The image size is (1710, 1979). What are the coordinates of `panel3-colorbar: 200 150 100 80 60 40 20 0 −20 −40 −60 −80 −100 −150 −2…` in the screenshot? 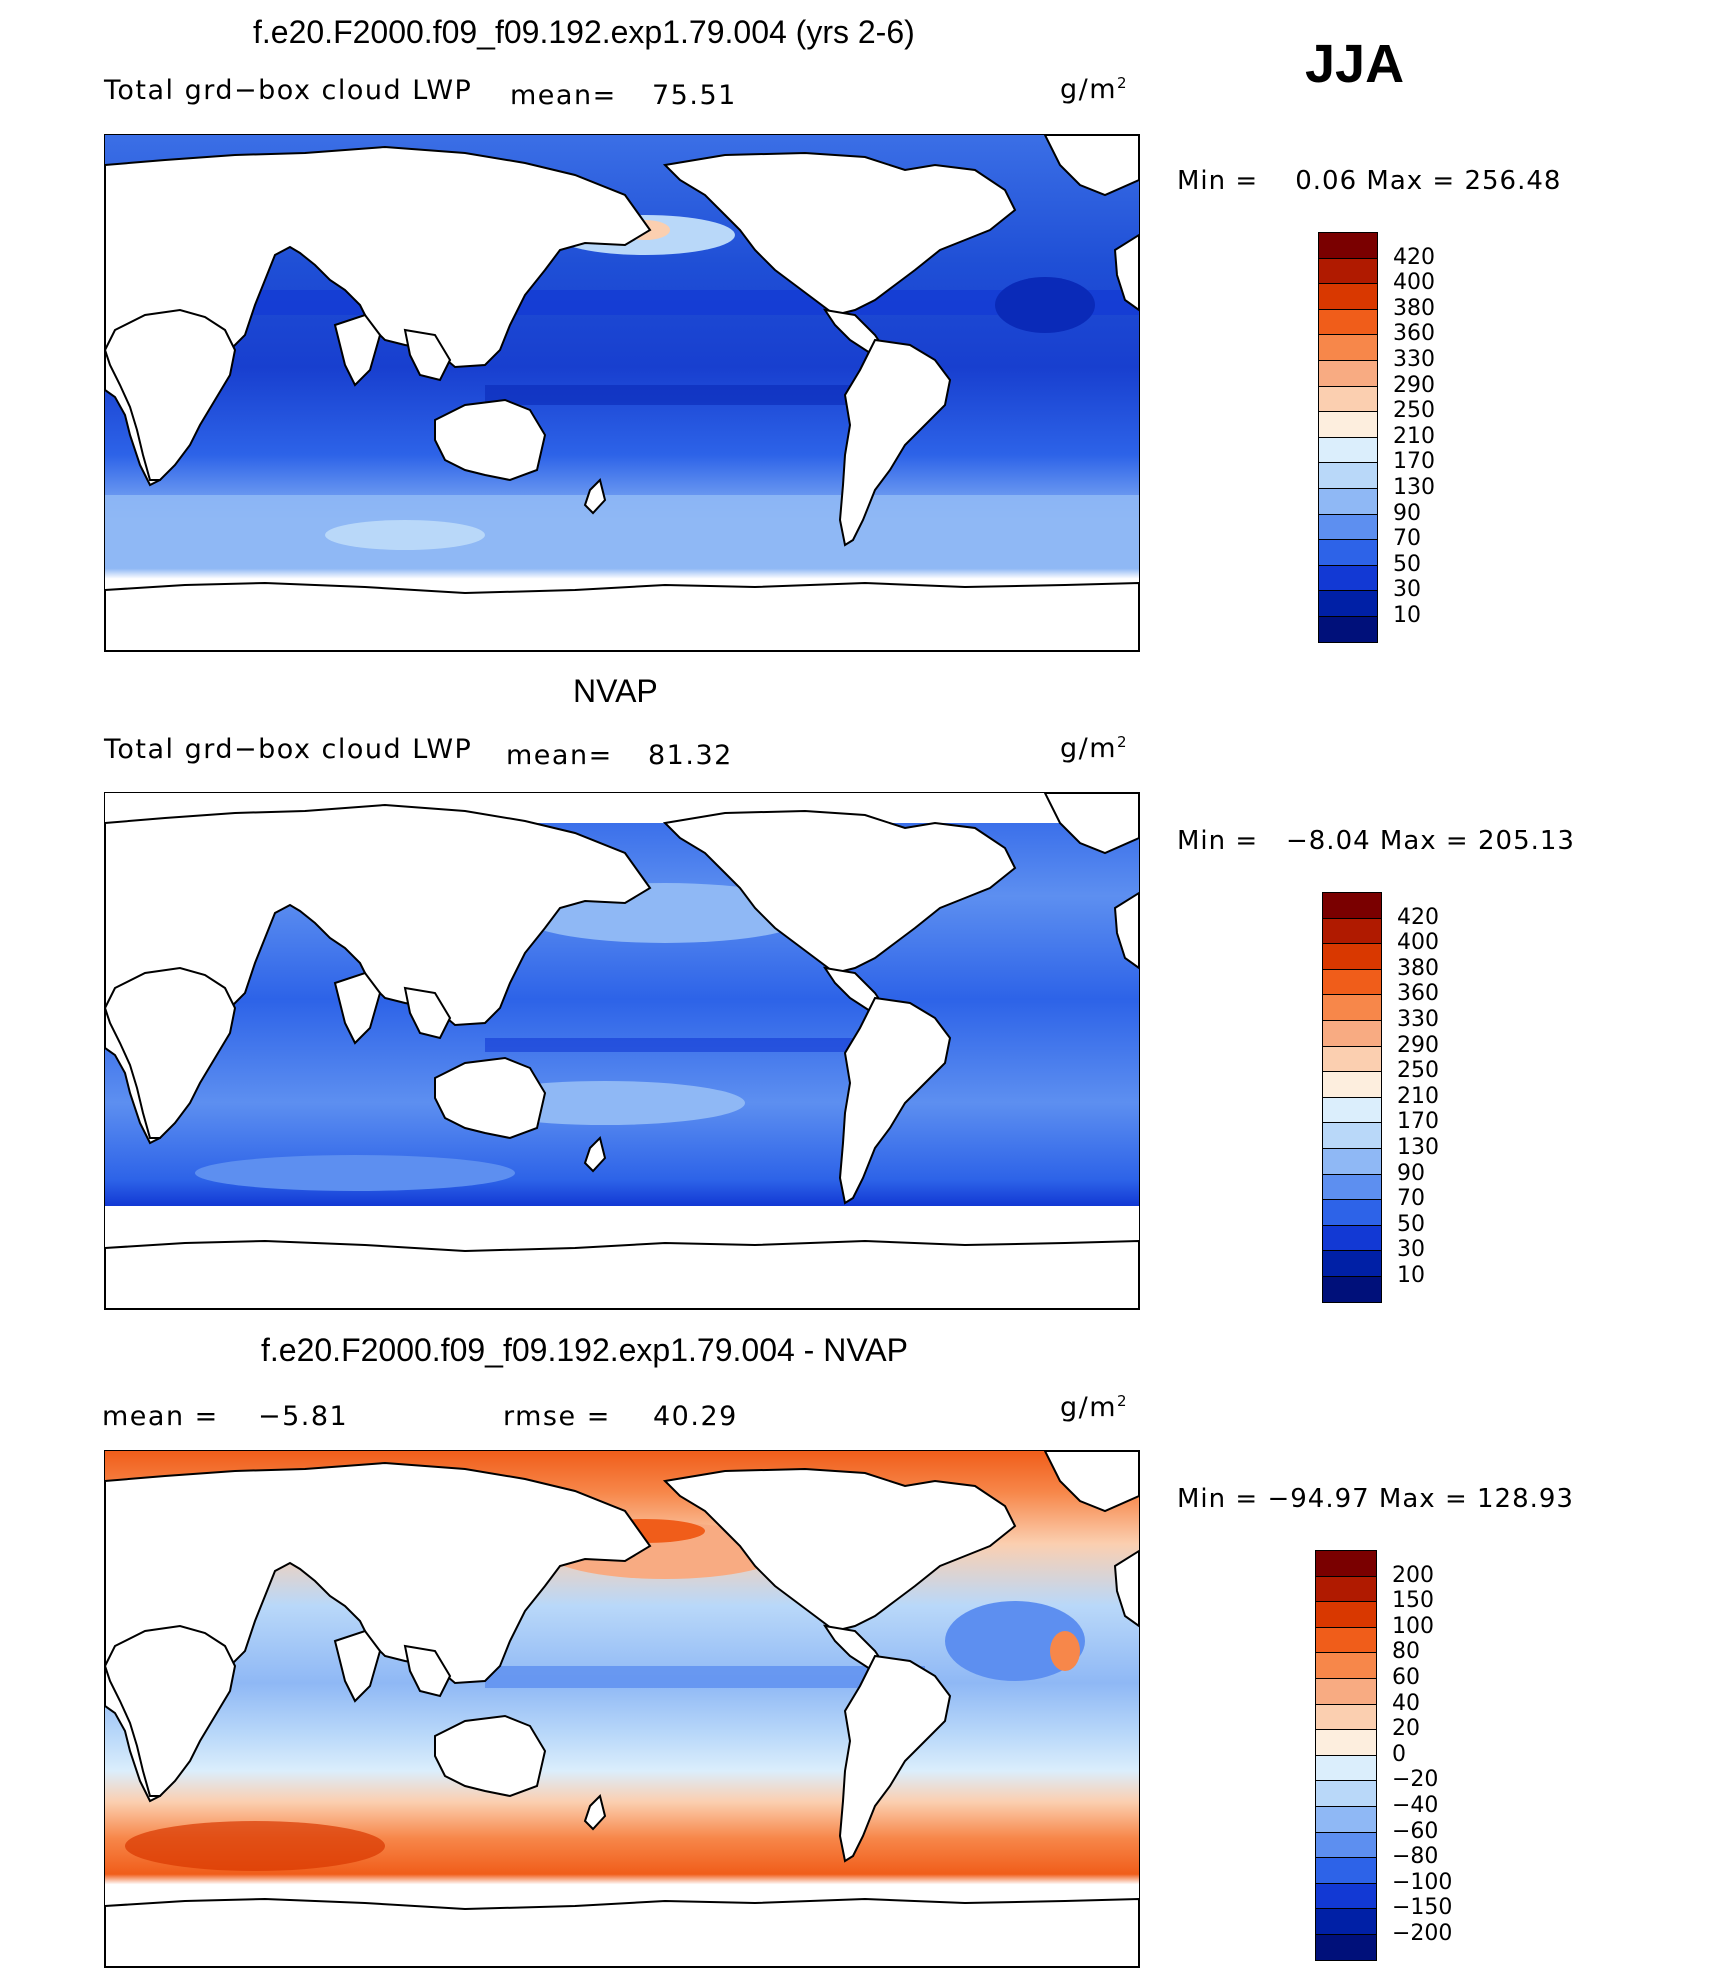 It's located at (1383, 1755).